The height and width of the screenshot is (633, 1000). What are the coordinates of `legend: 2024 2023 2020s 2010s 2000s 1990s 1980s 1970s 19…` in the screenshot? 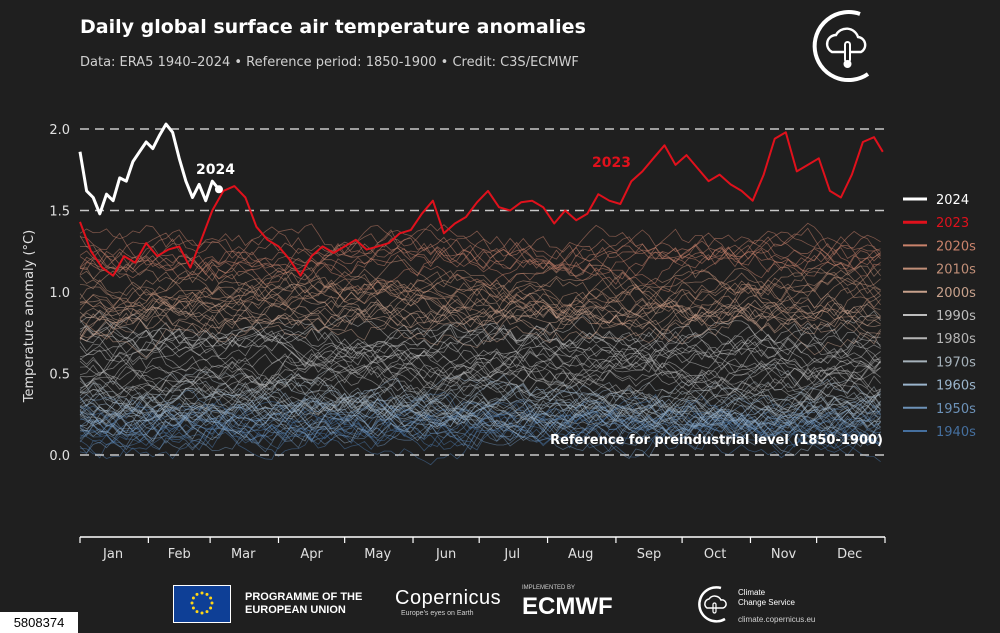 It's located at (939, 316).